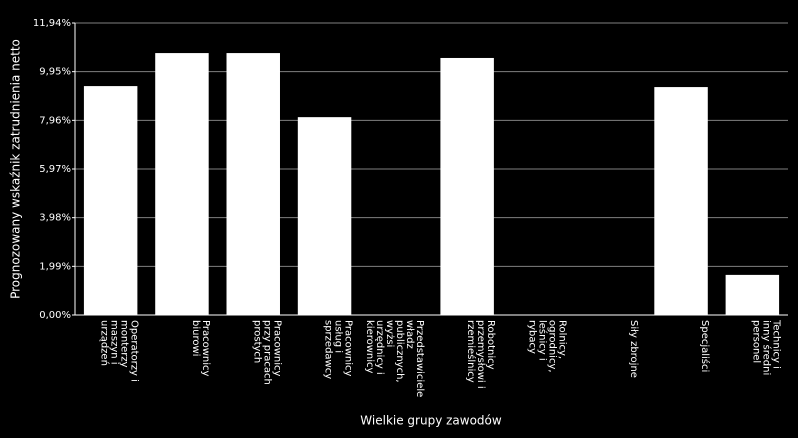 The width and height of the screenshot is (798, 438). Describe the element at coordinates (119, 351) in the screenshot. I see `x-tick-label: Operatorzy i monterzy maszyn i urządzeń` at that location.